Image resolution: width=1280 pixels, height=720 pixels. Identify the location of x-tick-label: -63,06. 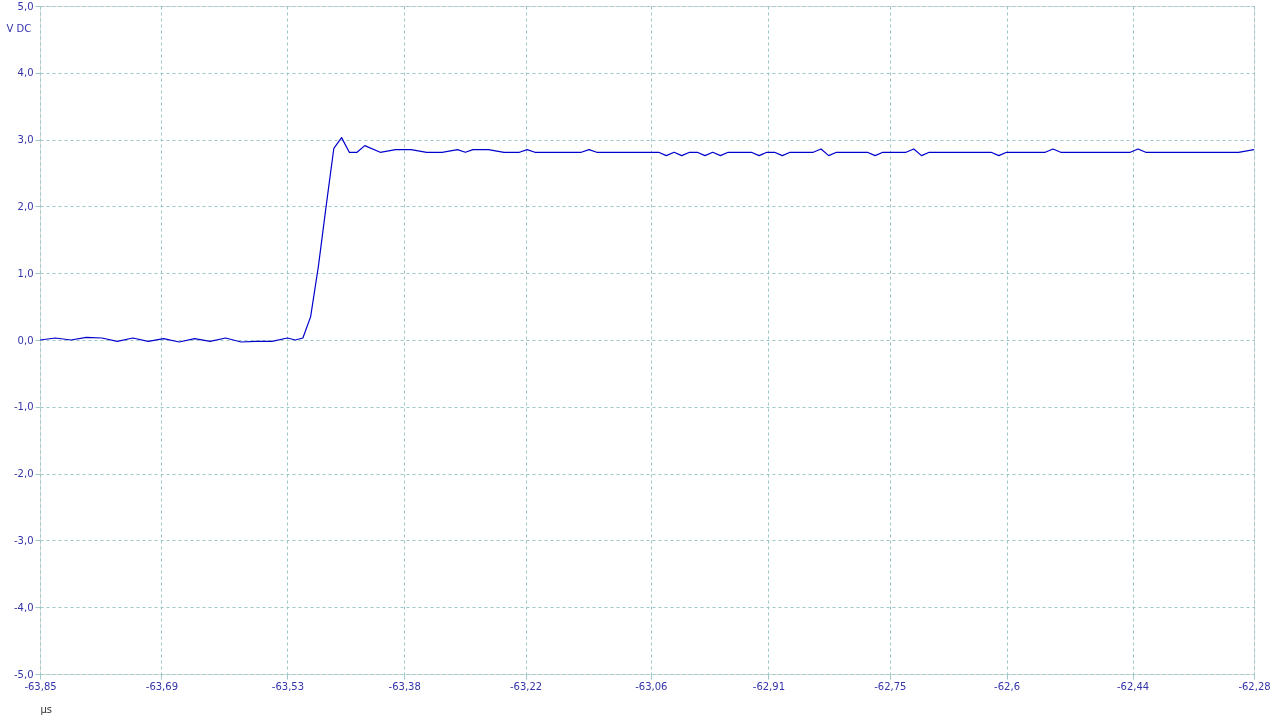
(651, 686).